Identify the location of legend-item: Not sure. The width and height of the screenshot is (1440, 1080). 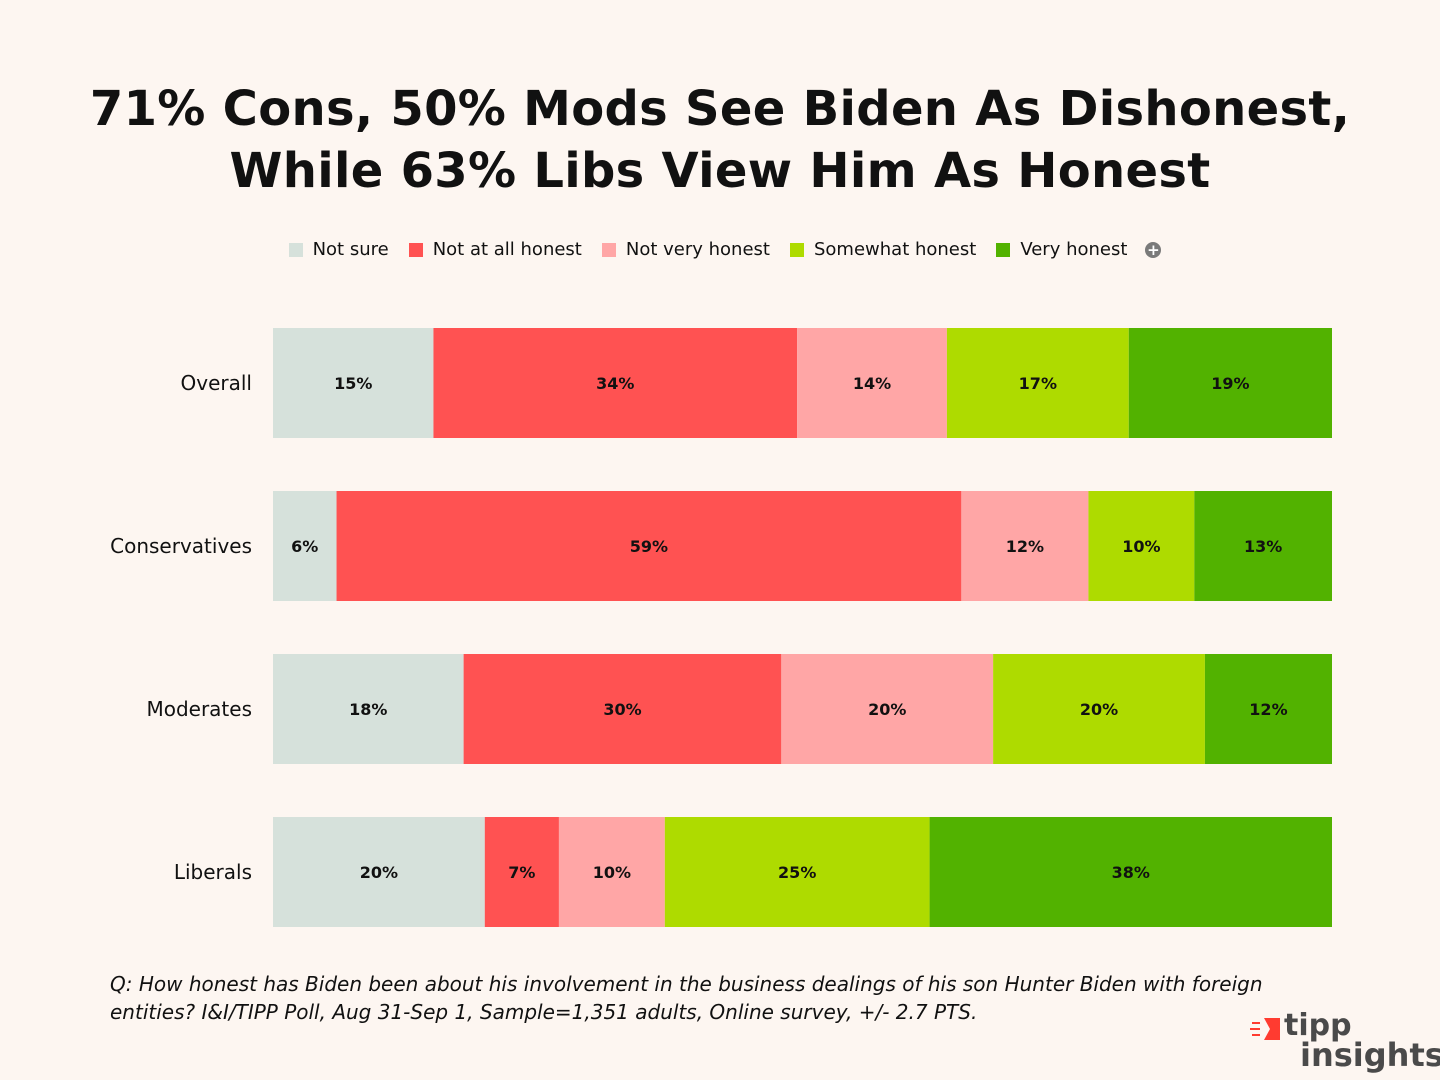
(338, 249).